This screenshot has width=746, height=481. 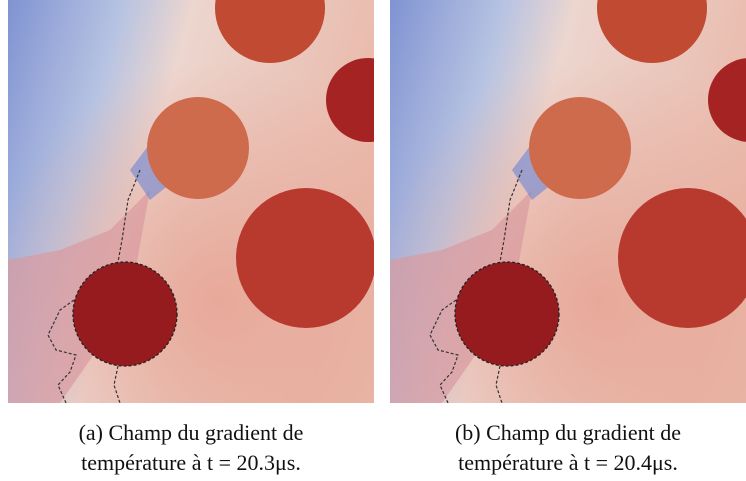 What do you see at coordinates (568, 432) in the screenshot?
I see `caption-line: (b) Champ du gradient de` at bounding box center [568, 432].